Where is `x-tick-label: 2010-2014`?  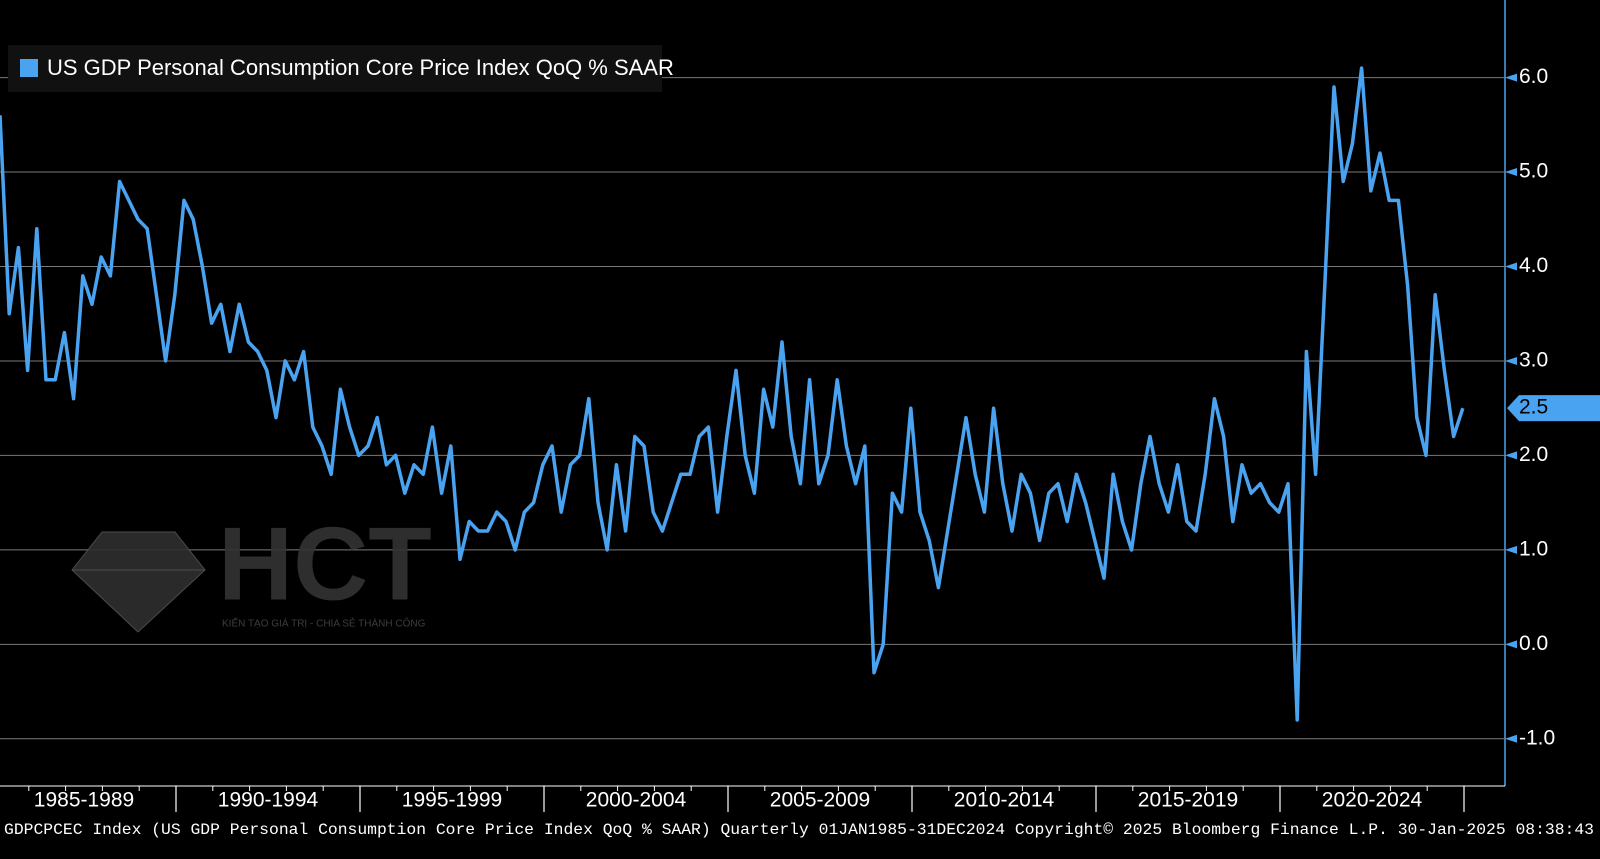
x-tick-label: 2010-2014 is located at coordinates (1004, 800).